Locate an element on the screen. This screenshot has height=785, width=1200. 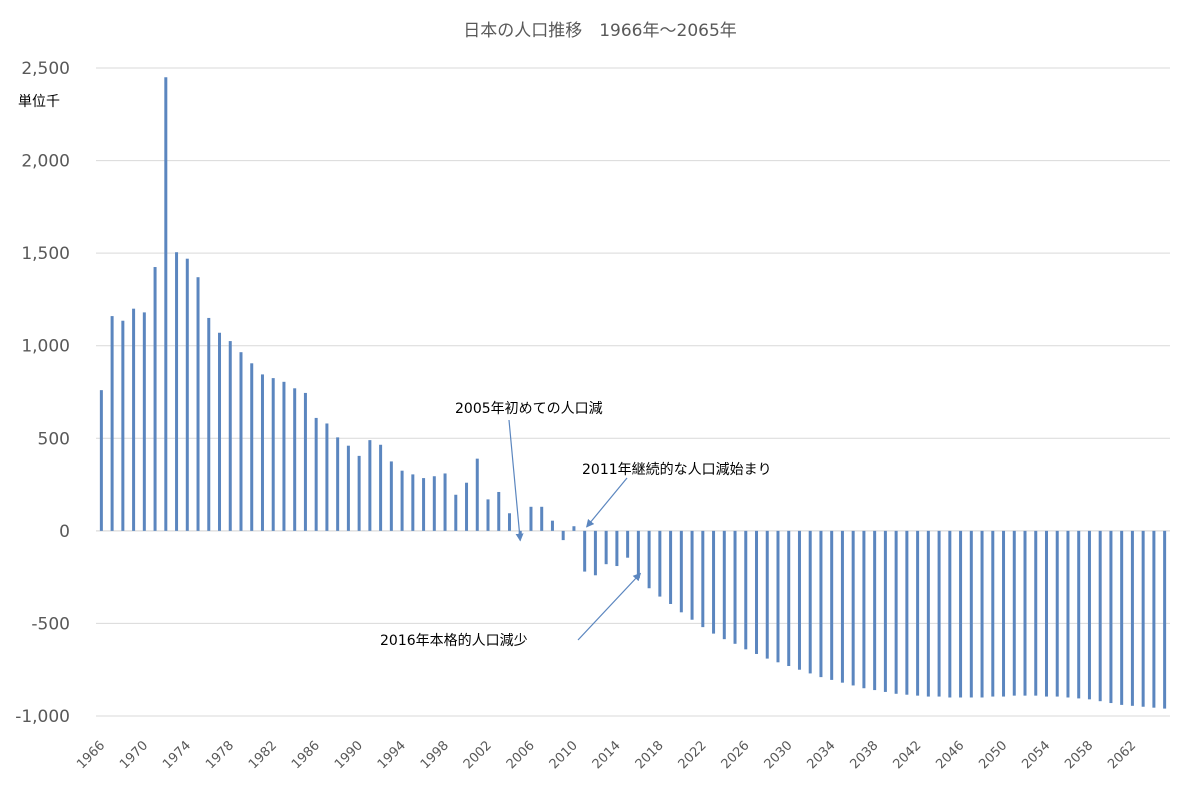
bar-1997 is located at coordinates (434, 503).